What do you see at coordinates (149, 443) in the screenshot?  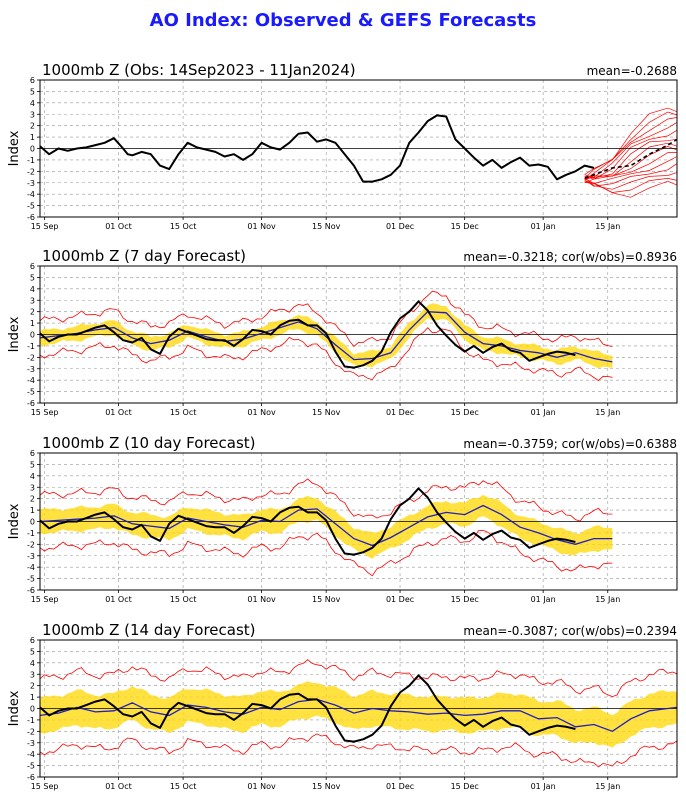 I see `panel-title: 1000mb Z (10 day Forecast)` at bounding box center [149, 443].